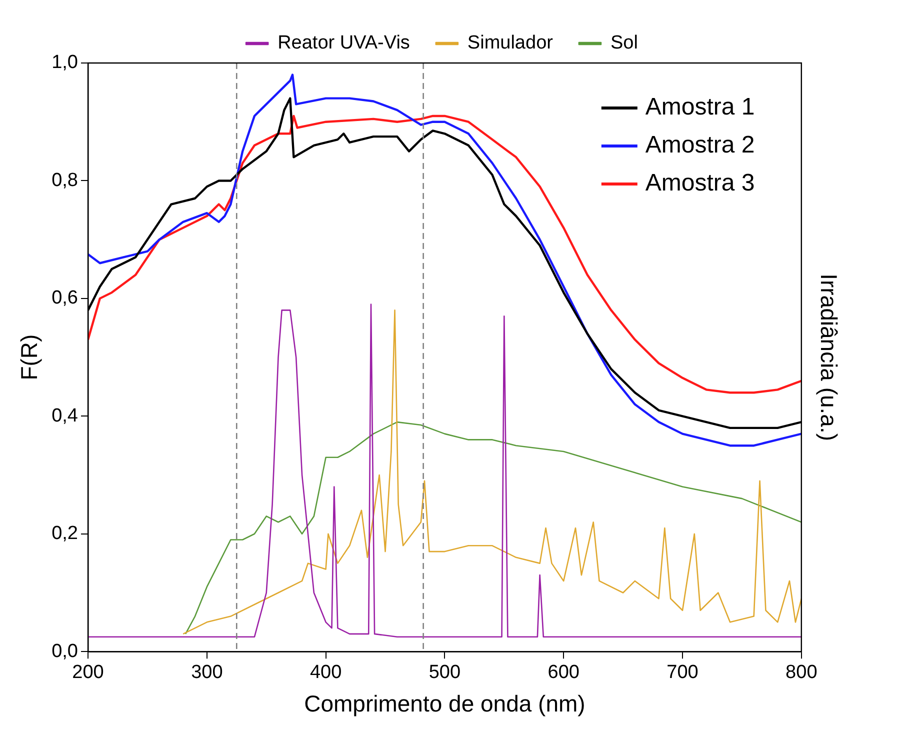 This screenshot has width=909, height=740. What do you see at coordinates (65, 63) in the screenshot?
I see `y-tick-label: 1,0` at bounding box center [65, 63].